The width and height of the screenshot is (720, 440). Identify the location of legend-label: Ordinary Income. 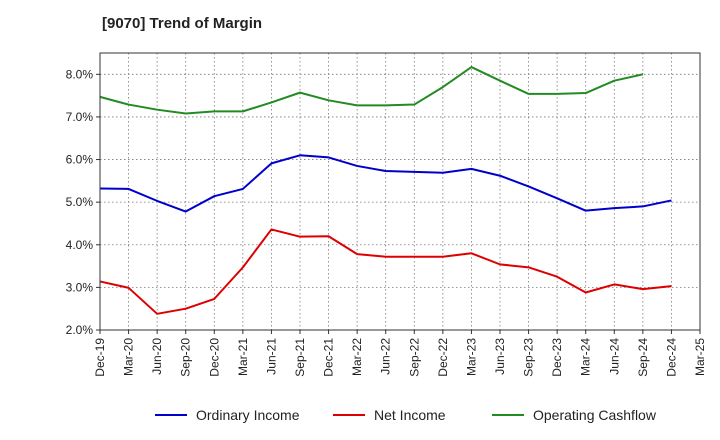
(248, 415).